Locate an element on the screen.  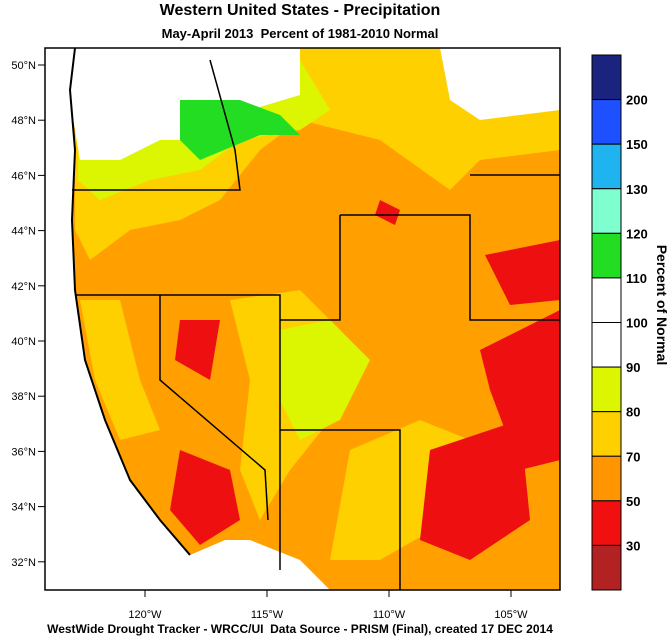
colorbar-title: Percent of Normal is located at coordinates (662, 305).